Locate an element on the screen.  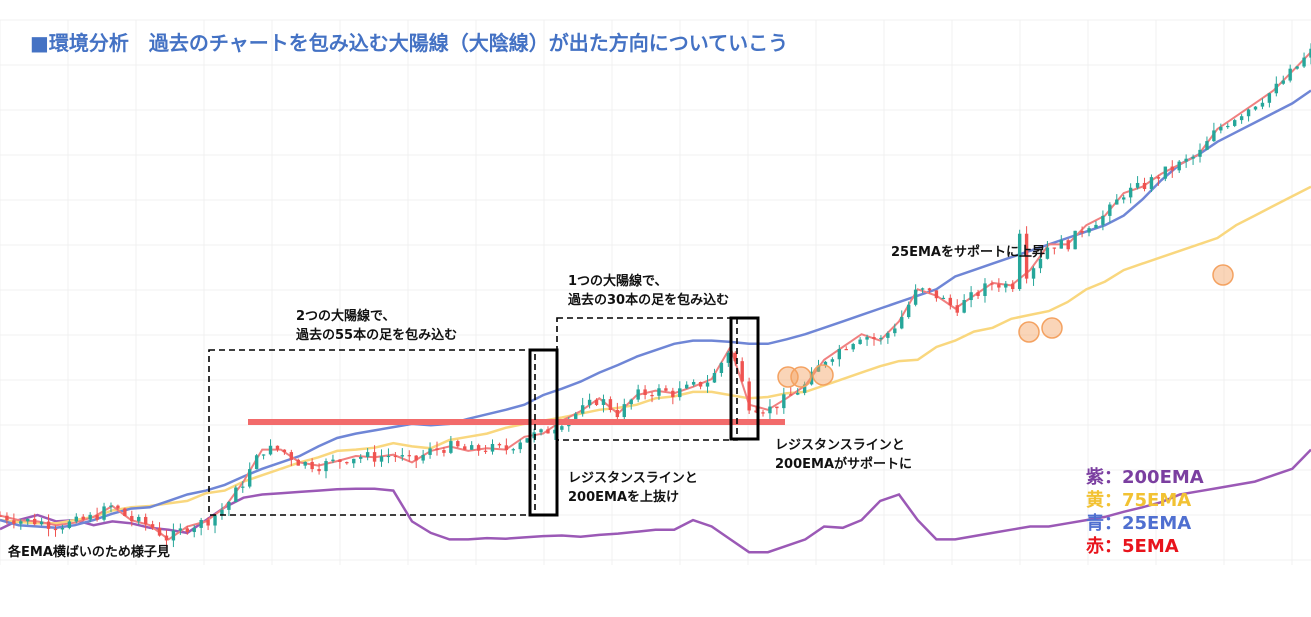
annotation-breakout-line2: 200EMAを上抜け is located at coordinates (623, 497).